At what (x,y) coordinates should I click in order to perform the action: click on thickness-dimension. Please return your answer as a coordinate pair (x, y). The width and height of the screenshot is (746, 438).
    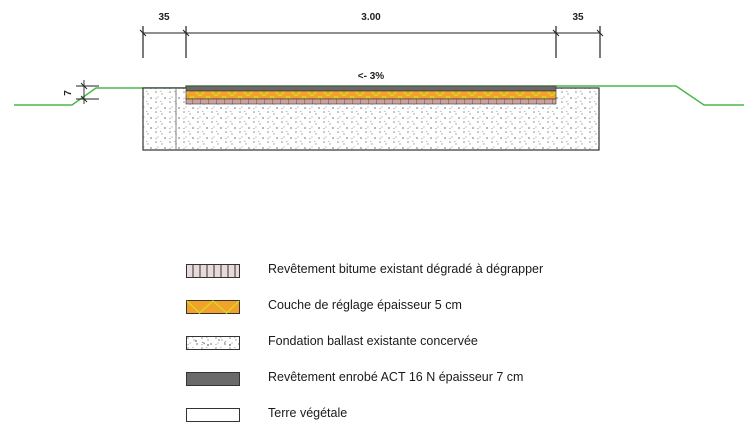
    Looking at the image, I should click on (87, 92).